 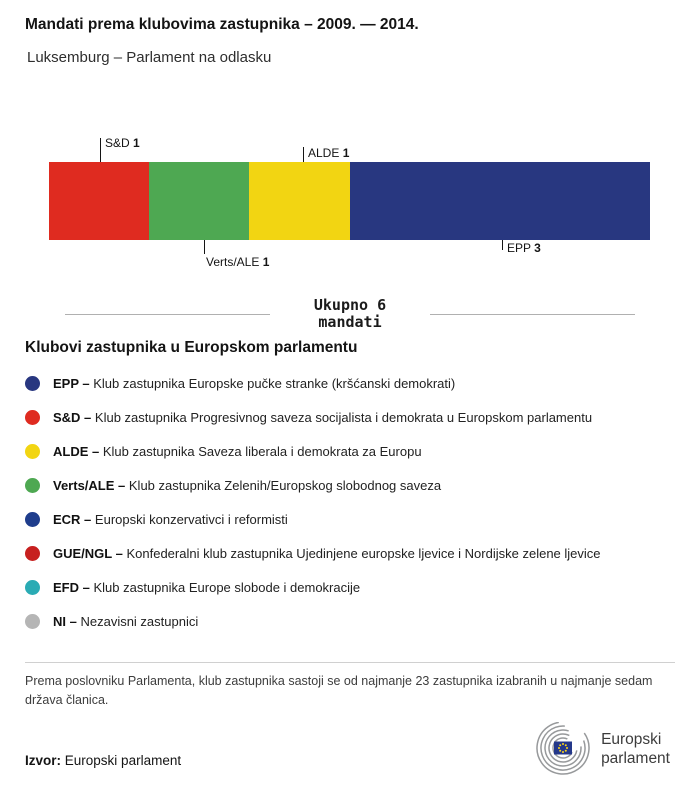 I want to click on verts-ale-color-dot, so click(x=32, y=485).